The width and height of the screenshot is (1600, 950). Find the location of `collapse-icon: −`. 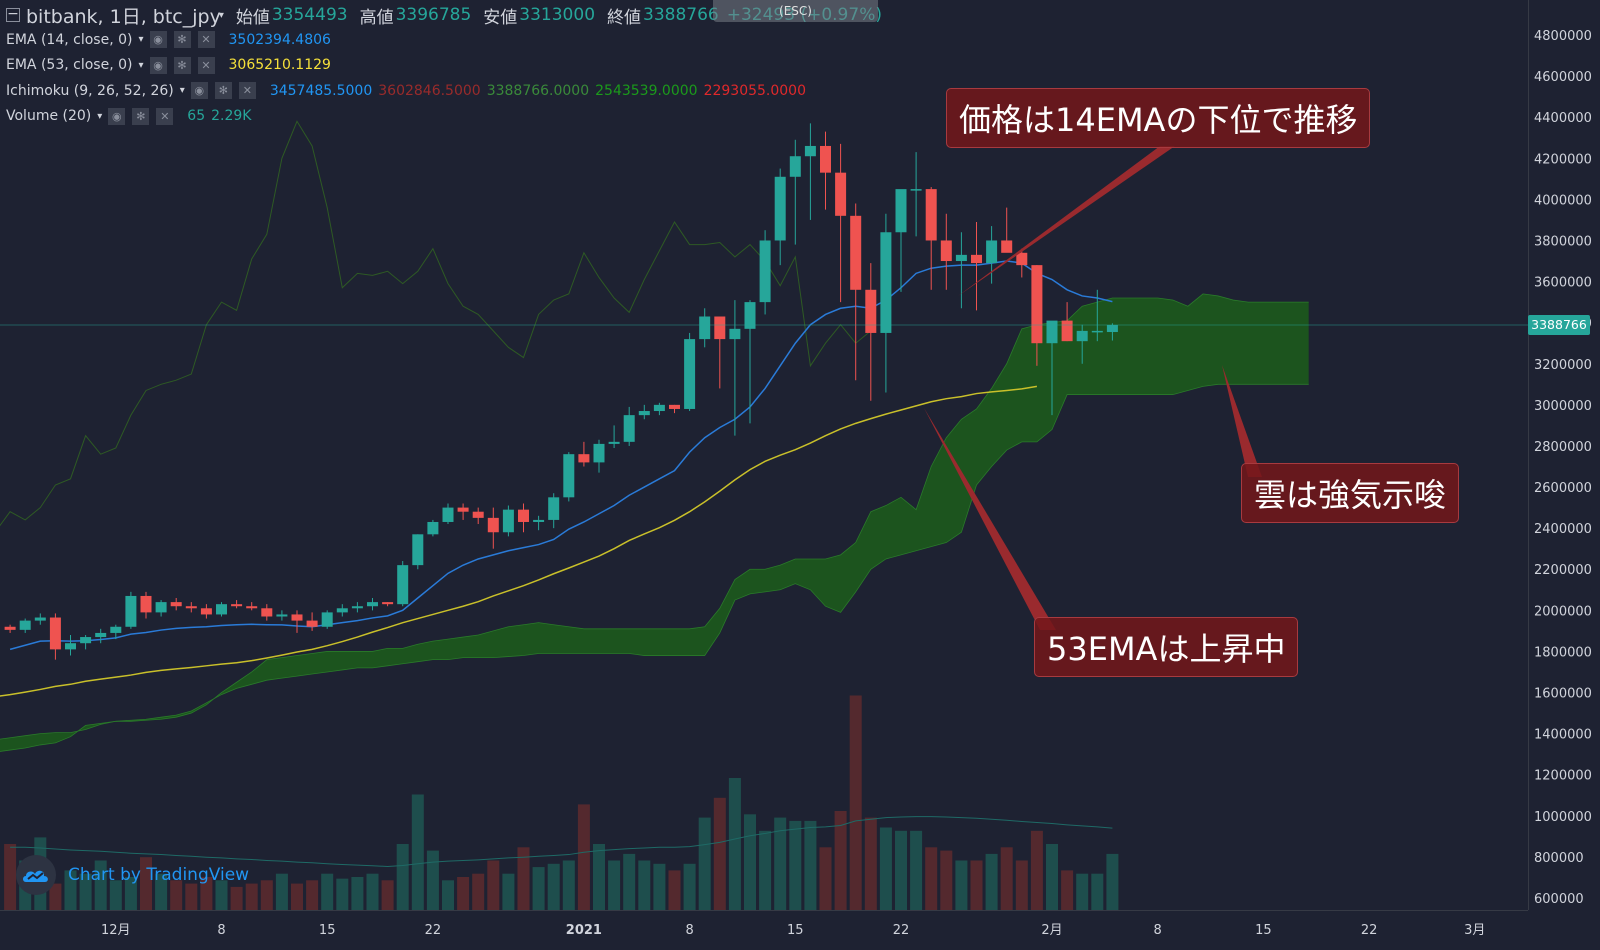

collapse-icon: − is located at coordinates (13, 14).